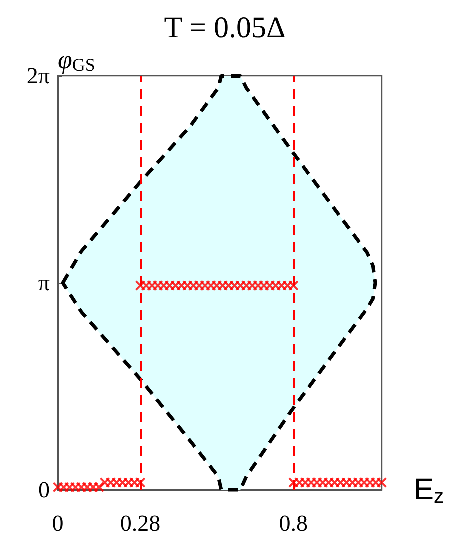  What do you see at coordinates (293, 523) in the screenshot?
I see `x-tick-label: 0.8` at bounding box center [293, 523].